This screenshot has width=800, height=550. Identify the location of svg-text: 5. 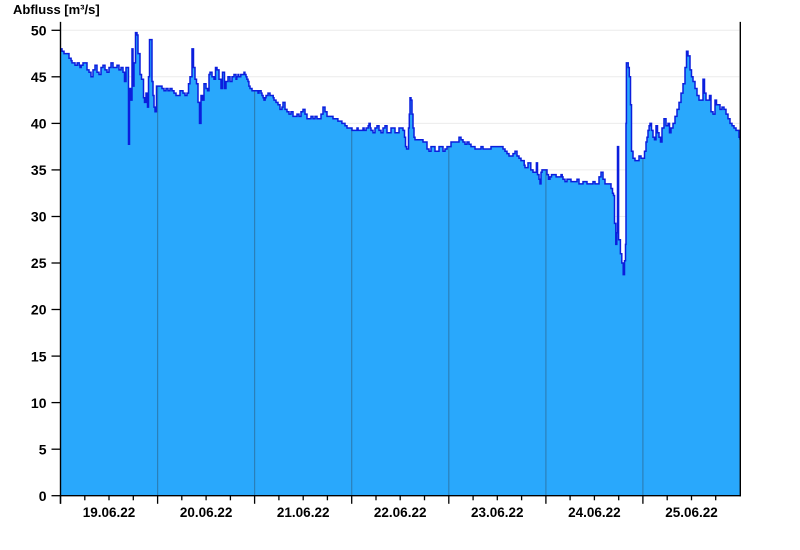
(43, 449).